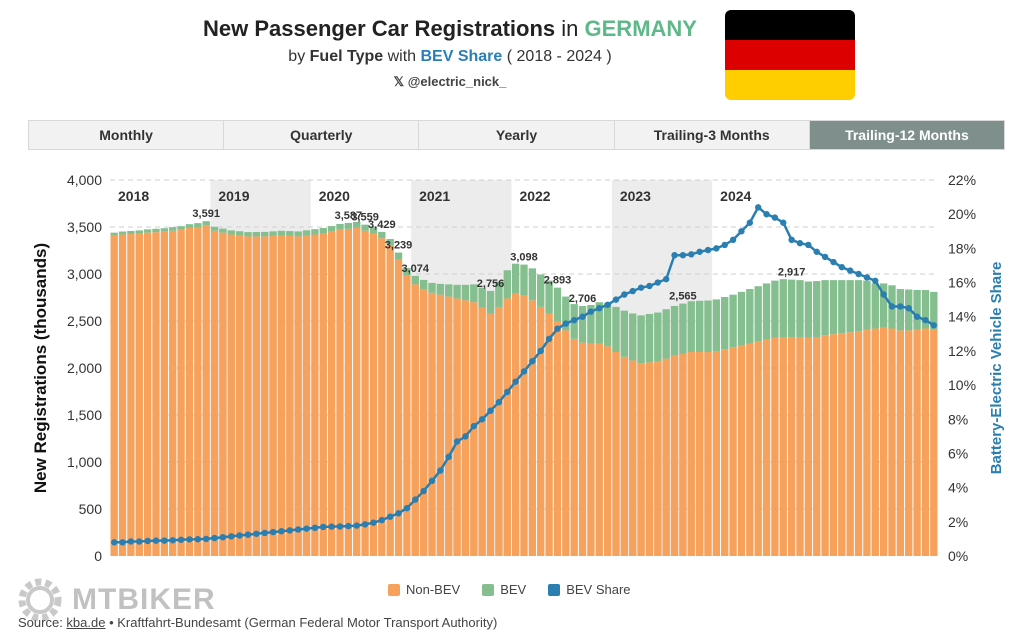 This screenshot has width=1029, height=643. What do you see at coordinates (513, 589) in the screenshot?
I see `legend-label-bev: BEV` at bounding box center [513, 589].